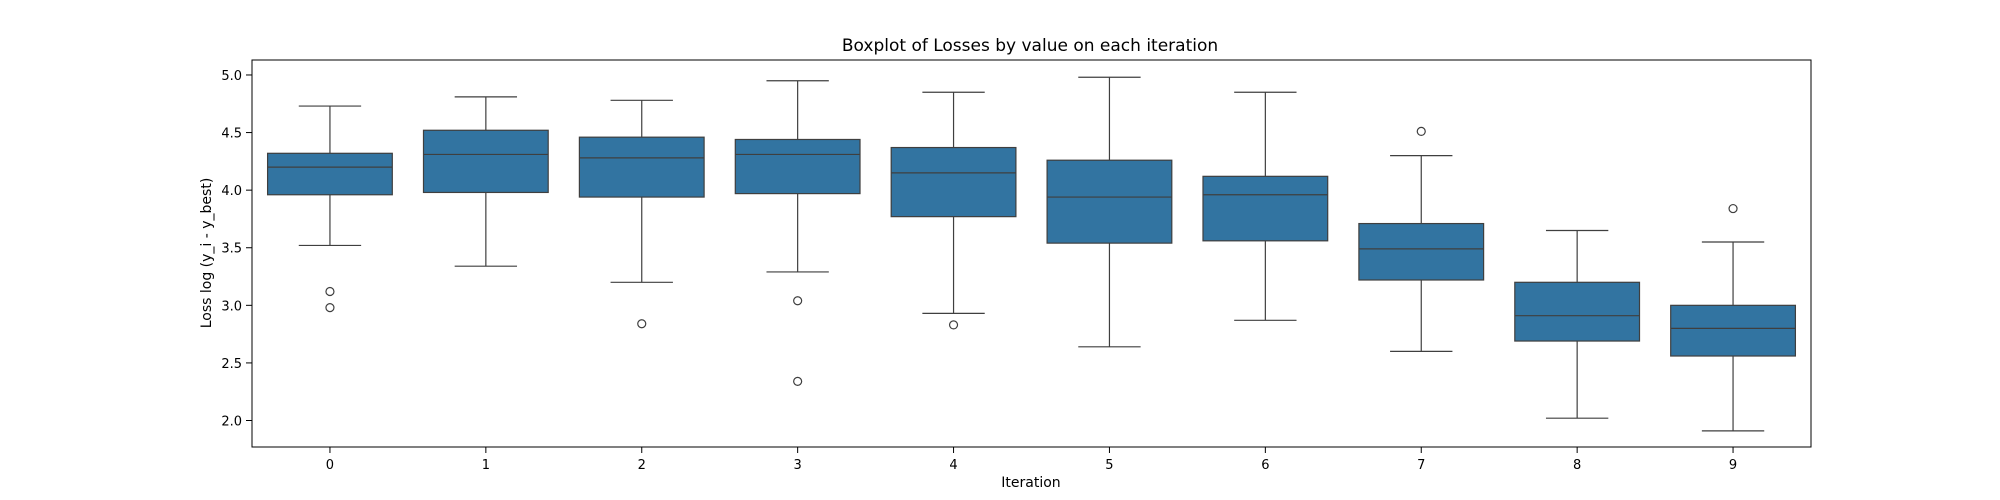  Describe the element at coordinates (486, 465) in the screenshot. I see `x-tick-label: 1` at that location.